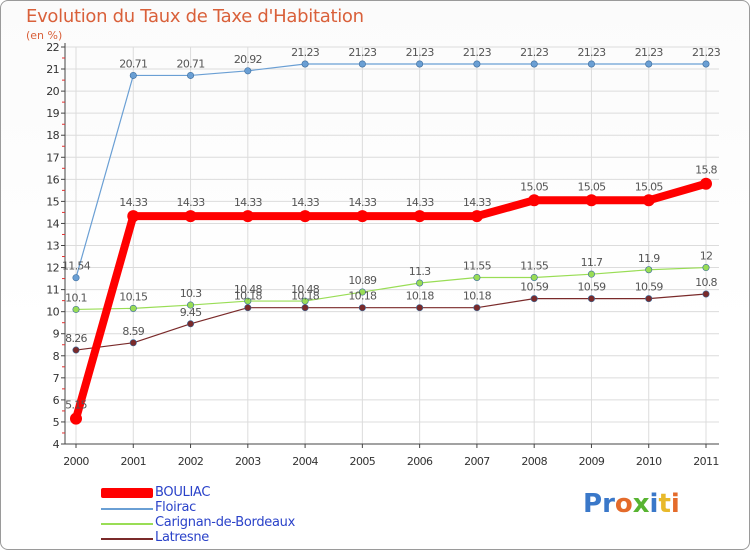  What do you see at coordinates (76, 266) in the screenshot?
I see `data-label: 11.54` at bounding box center [76, 266].